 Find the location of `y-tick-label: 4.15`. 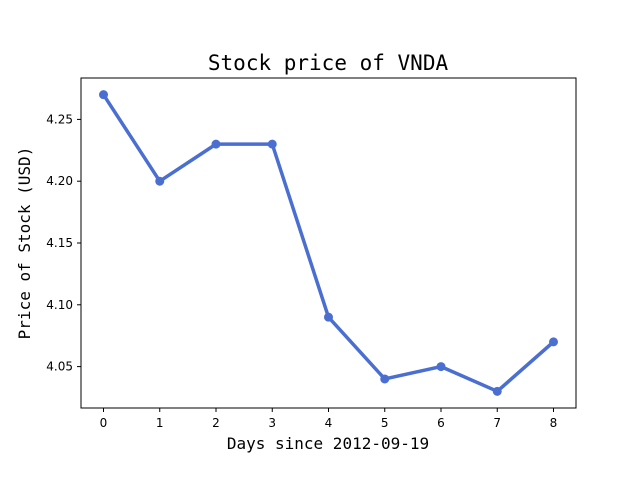

y-tick-label: 4.15 is located at coordinates (59, 243).